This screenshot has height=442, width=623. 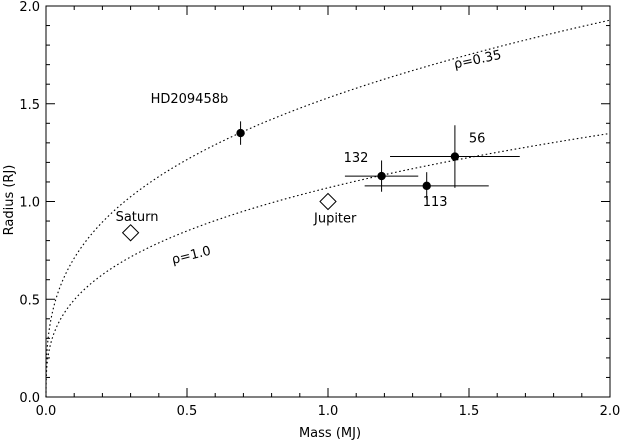 What do you see at coordinates (191, 256) in the screenshot?
I see `density-curve-label: ρ=1.0` at bounding box center [191, 256].